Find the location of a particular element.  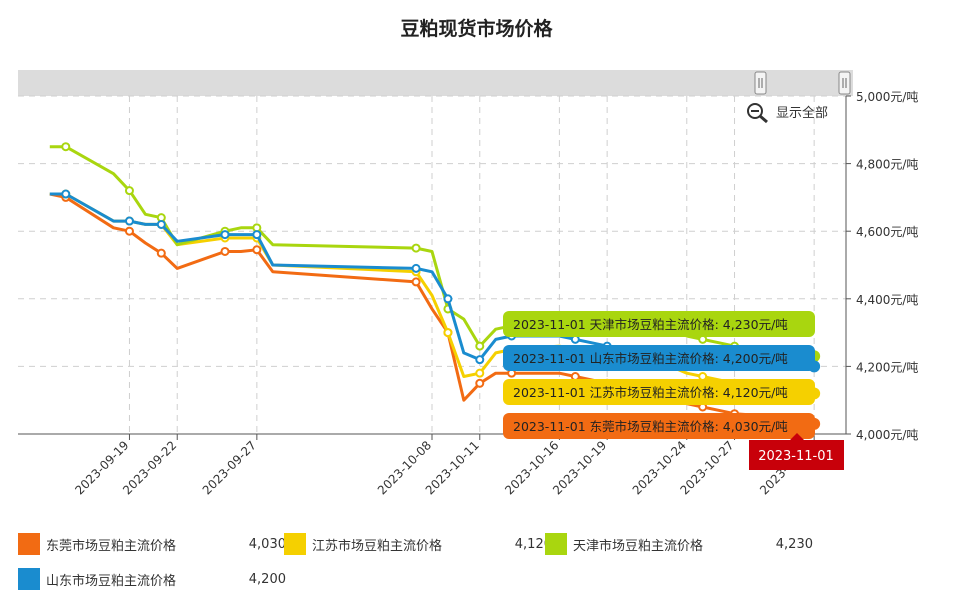

tooltip-dongguan: 2023-11-01 东莞市场豆粕主流价格: 4,030元/吨 is located at coordinates (659, 426).